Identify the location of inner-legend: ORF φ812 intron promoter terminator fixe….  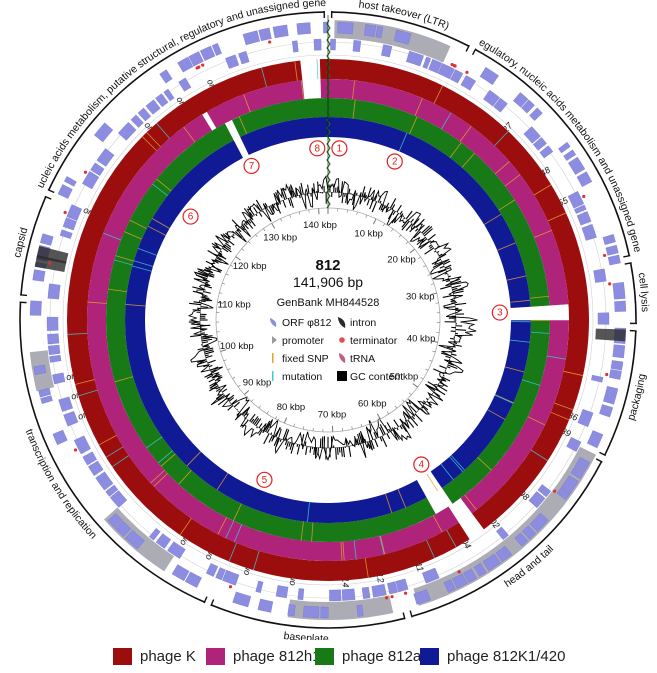
(336, 350).